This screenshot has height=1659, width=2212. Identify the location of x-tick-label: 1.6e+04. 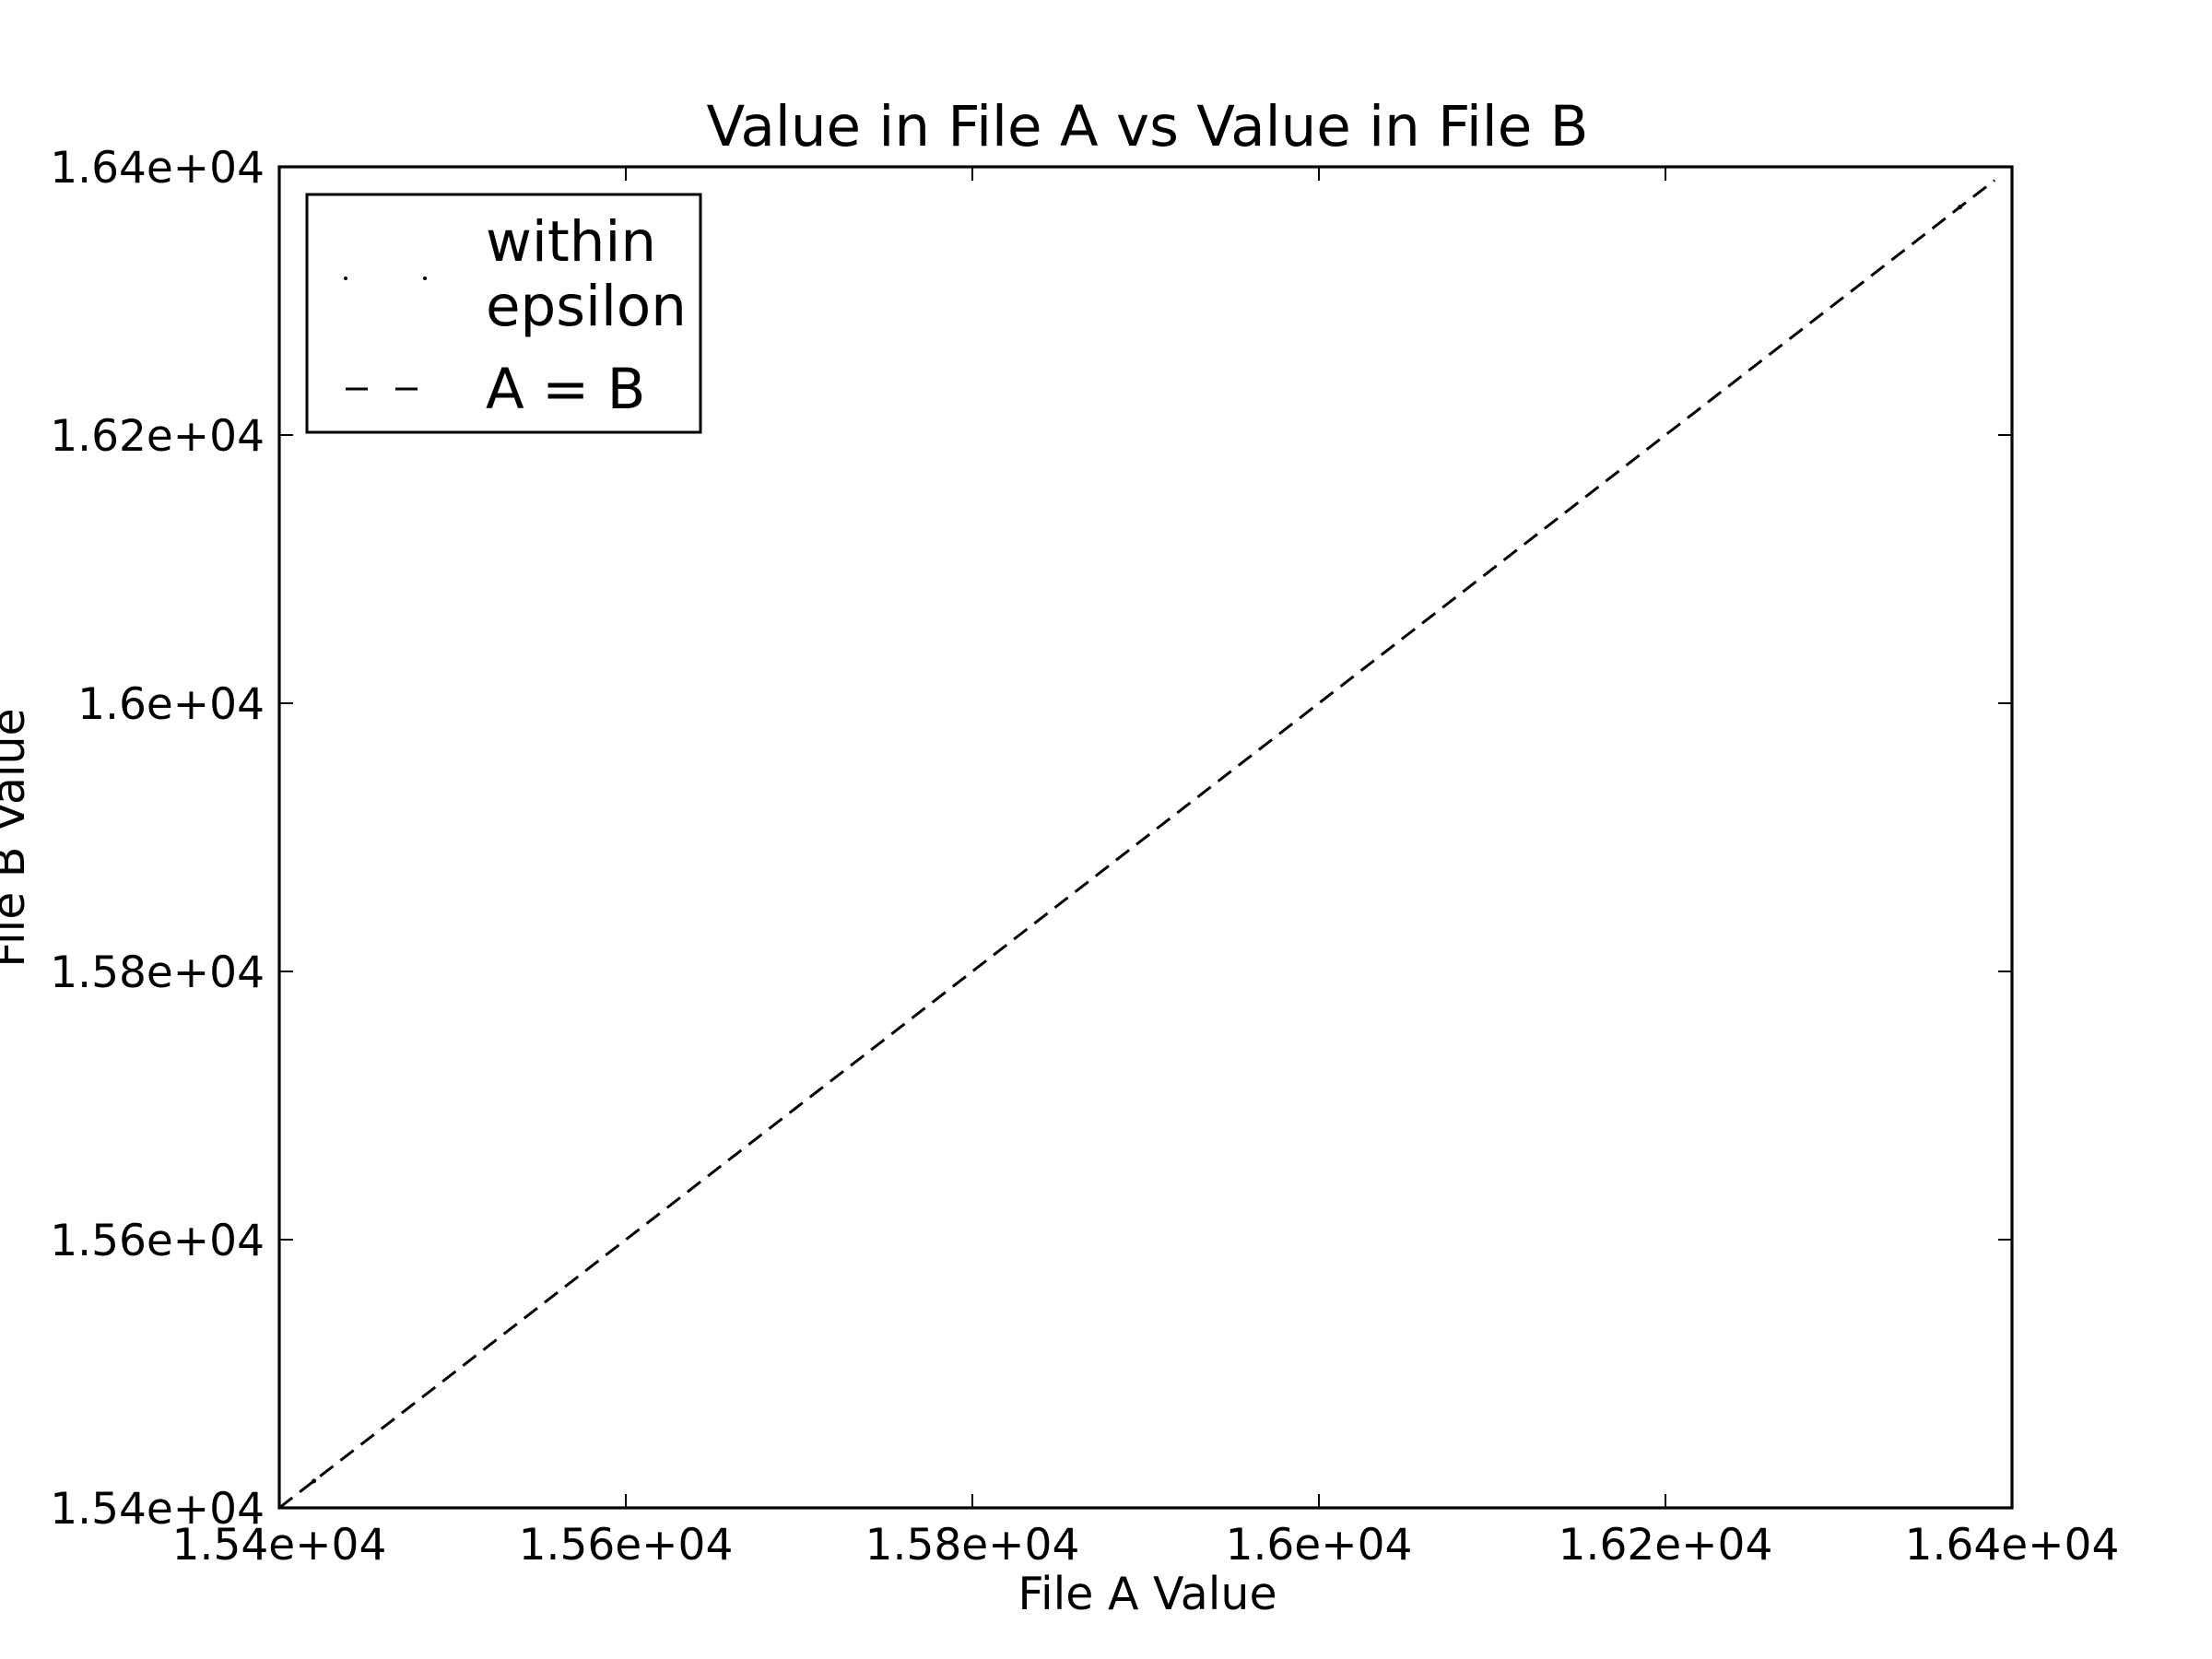
(1319, 1545).